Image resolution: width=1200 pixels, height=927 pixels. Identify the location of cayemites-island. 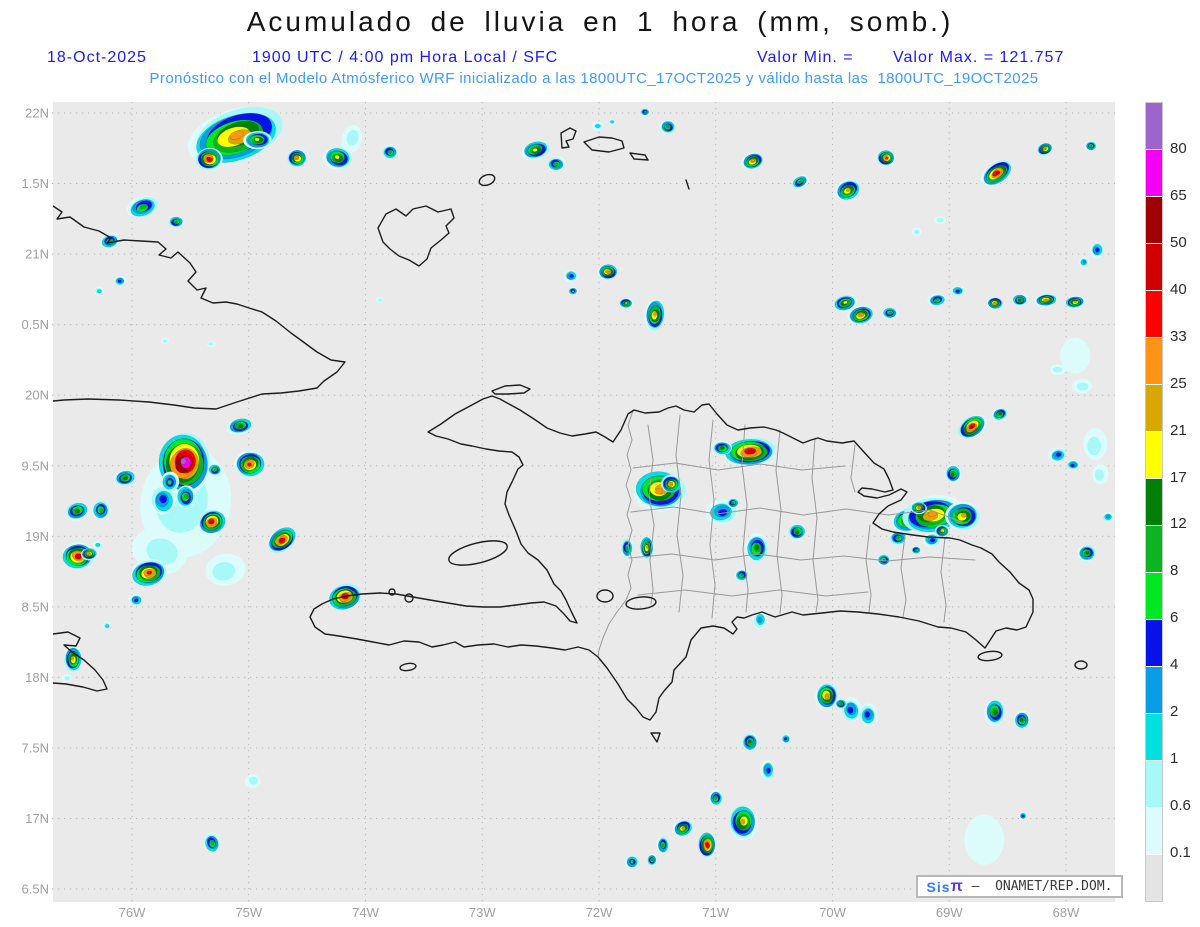
(392, 592).